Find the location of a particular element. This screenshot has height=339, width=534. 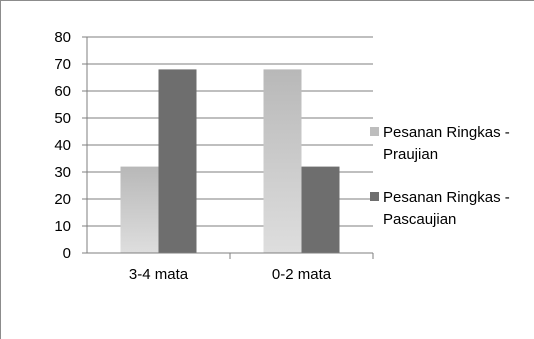

y-tick-labels: 0 10 20 30 40 50 60 70 80 is located at coordinates (62, 145).